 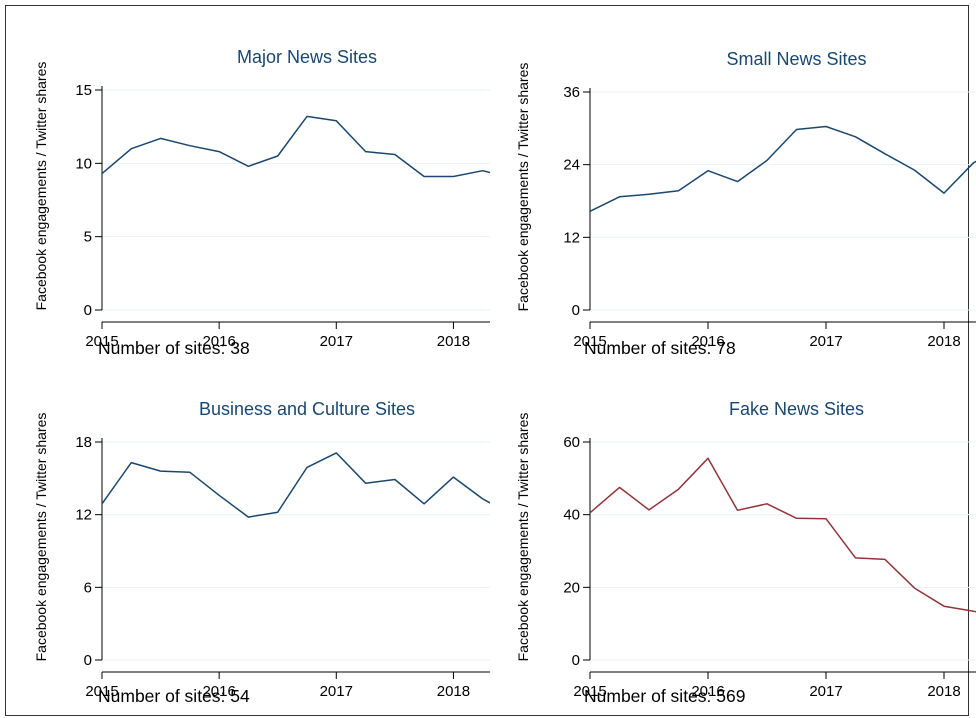 What do you see at coordinates (571, 165) in the screenshot?
I see `y-tick-label: 24` at bounding box center [571, 165].